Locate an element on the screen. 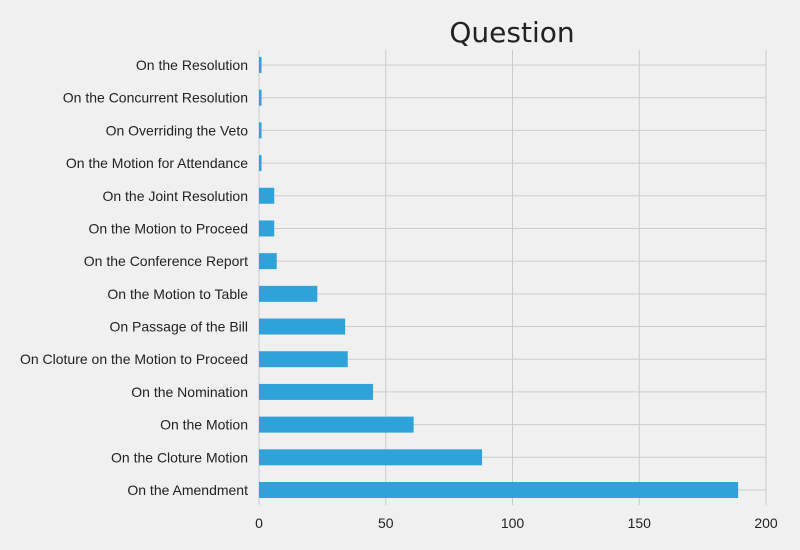 This screenshot has width=800, height=550. x-tick-label: 100 is located at coordinates (513, 523).